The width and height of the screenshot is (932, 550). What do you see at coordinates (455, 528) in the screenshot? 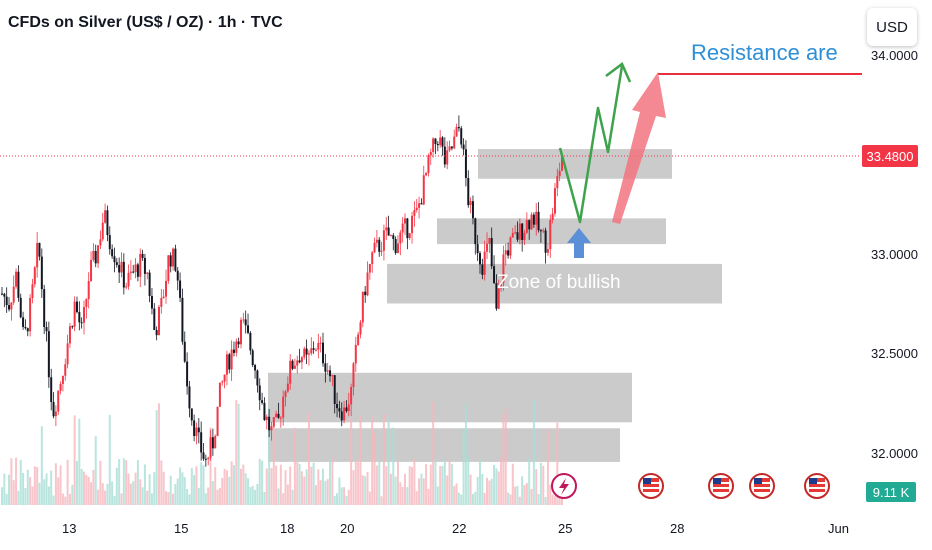
I see `time-axis: 13 15 18 20 22 25 28 Jun` at bounding box center [455, 528].